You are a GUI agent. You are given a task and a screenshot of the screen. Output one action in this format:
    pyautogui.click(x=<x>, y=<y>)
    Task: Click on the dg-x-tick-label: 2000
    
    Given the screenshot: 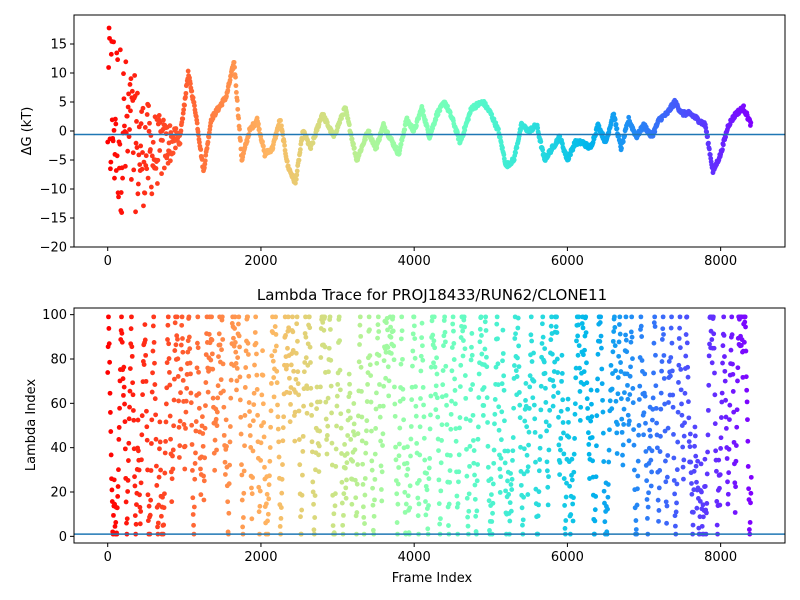 What is the action you would take?
    pyautogui.click(x=260, y=261)
    